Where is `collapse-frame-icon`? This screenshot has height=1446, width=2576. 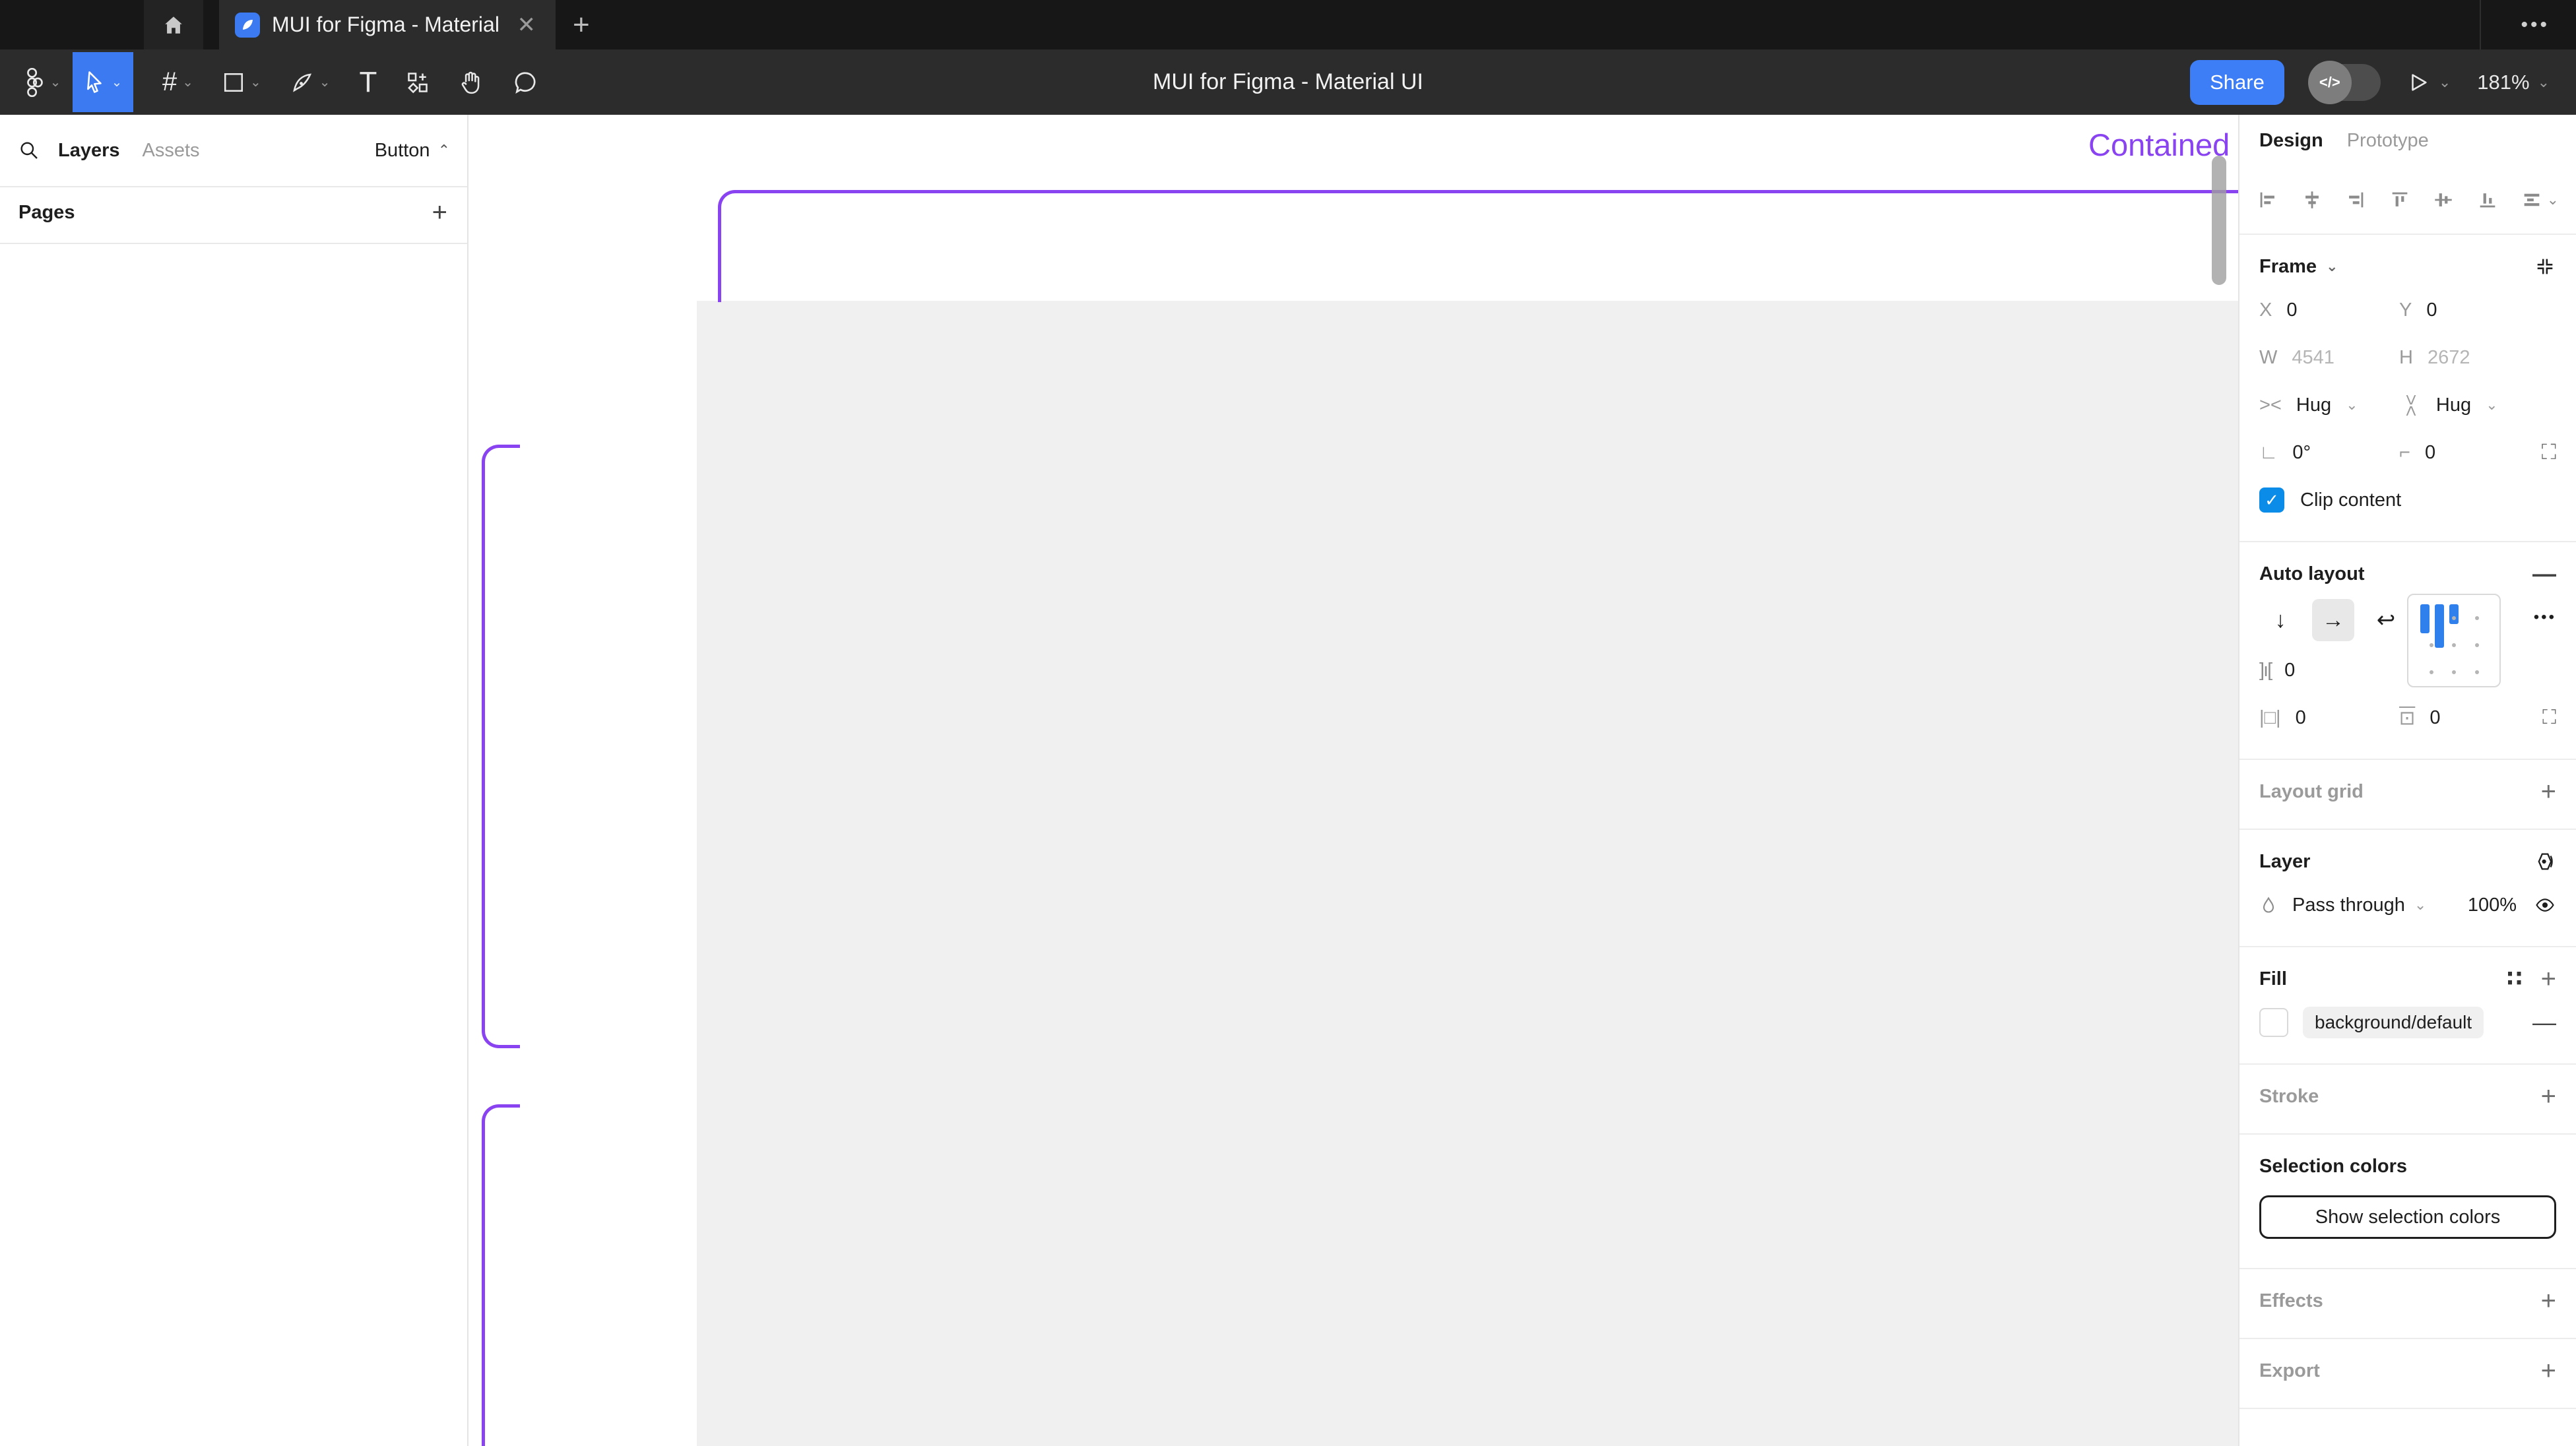 collapse-frame-icon is located at coordinates (2545, 266).